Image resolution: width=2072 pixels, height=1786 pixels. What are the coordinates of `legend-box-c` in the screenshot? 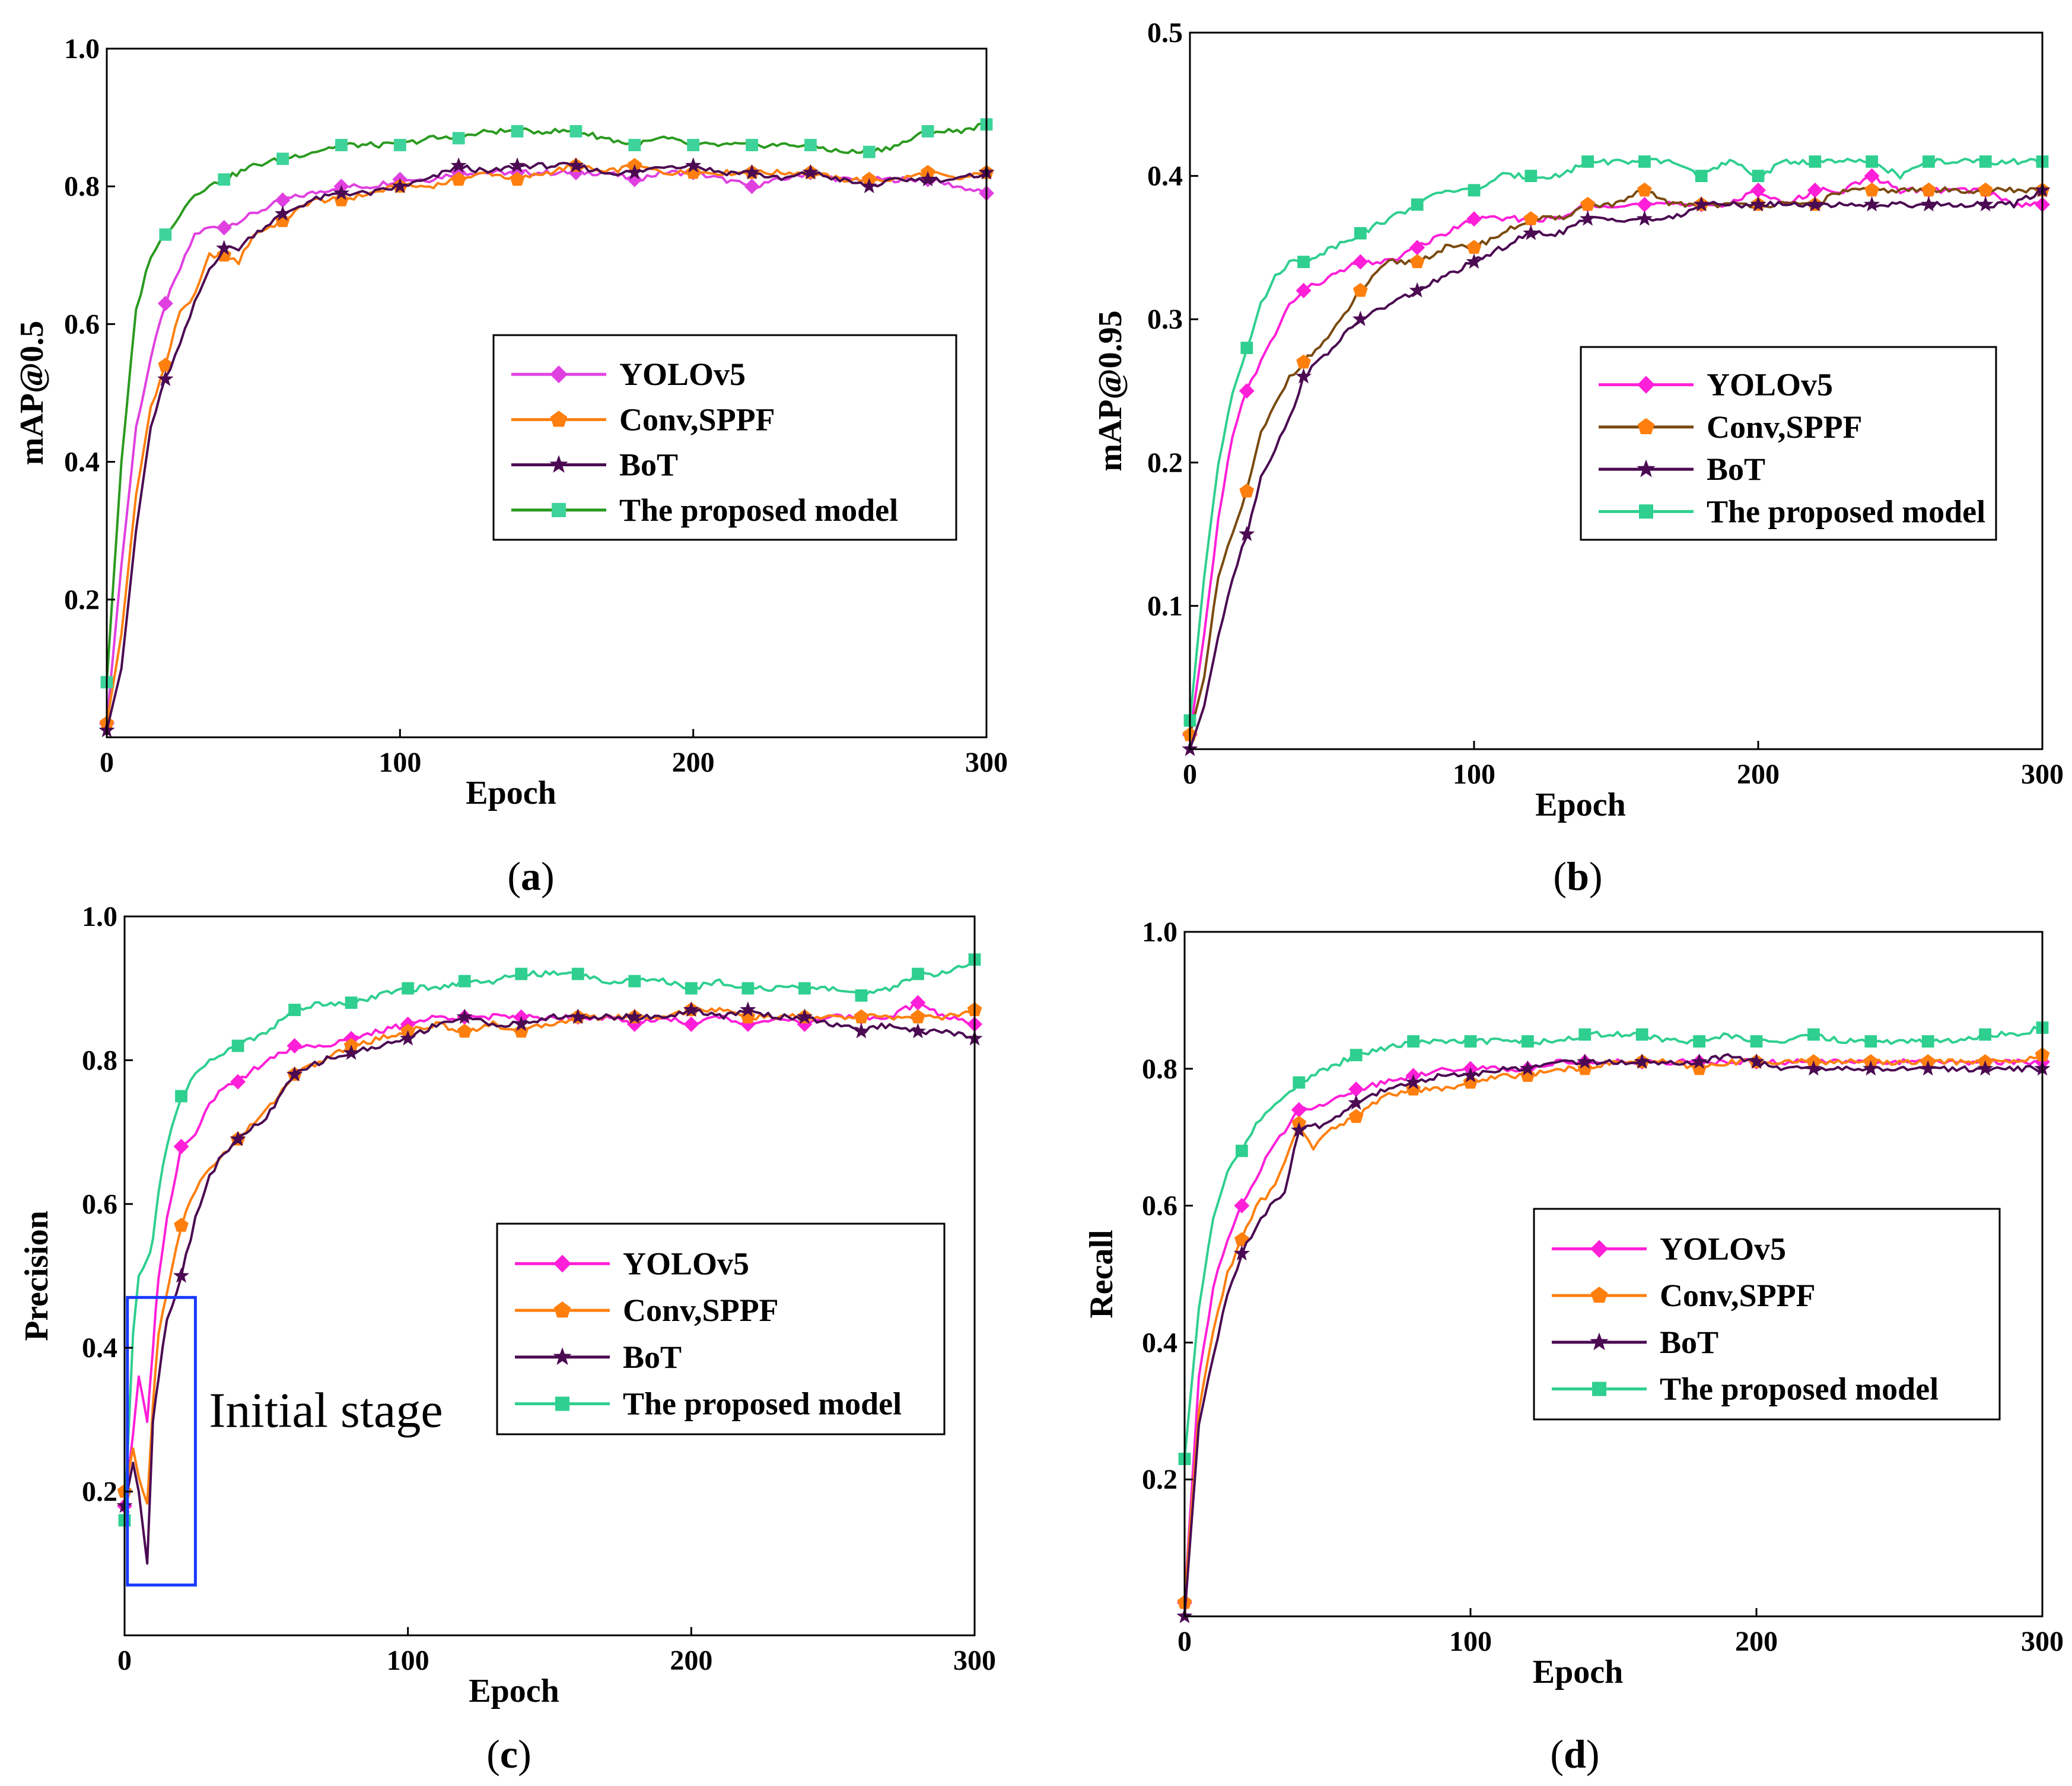 It's located at (721, 1328).